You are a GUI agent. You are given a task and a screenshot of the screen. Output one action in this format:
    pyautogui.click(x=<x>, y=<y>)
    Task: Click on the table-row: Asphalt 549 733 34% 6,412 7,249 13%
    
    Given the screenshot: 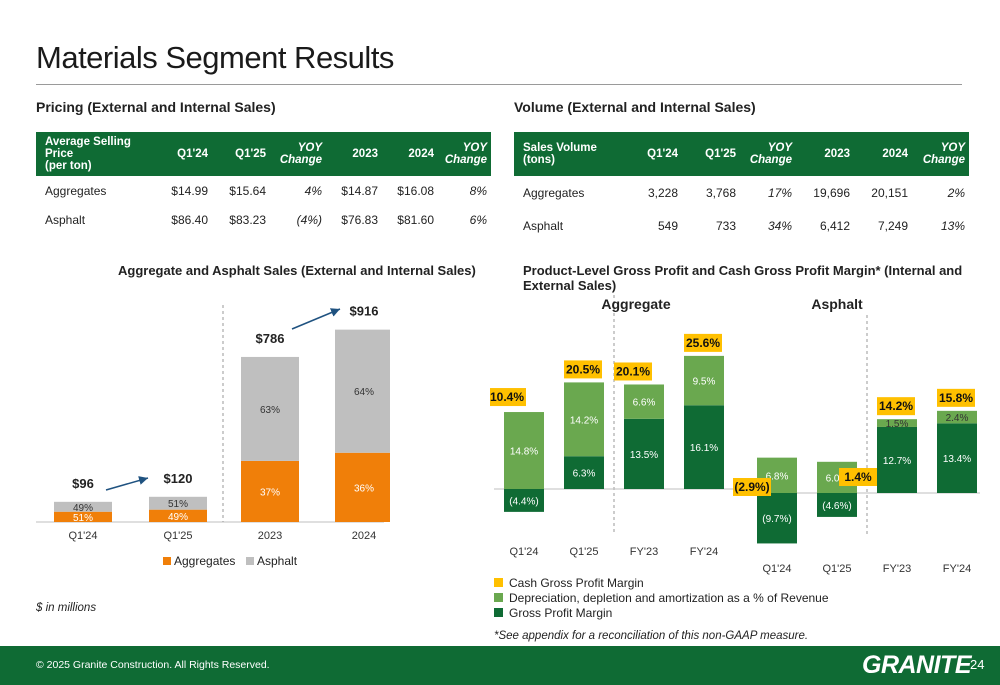 What is the action you would take?
    pyautogui.click(x=741, y=225)
    